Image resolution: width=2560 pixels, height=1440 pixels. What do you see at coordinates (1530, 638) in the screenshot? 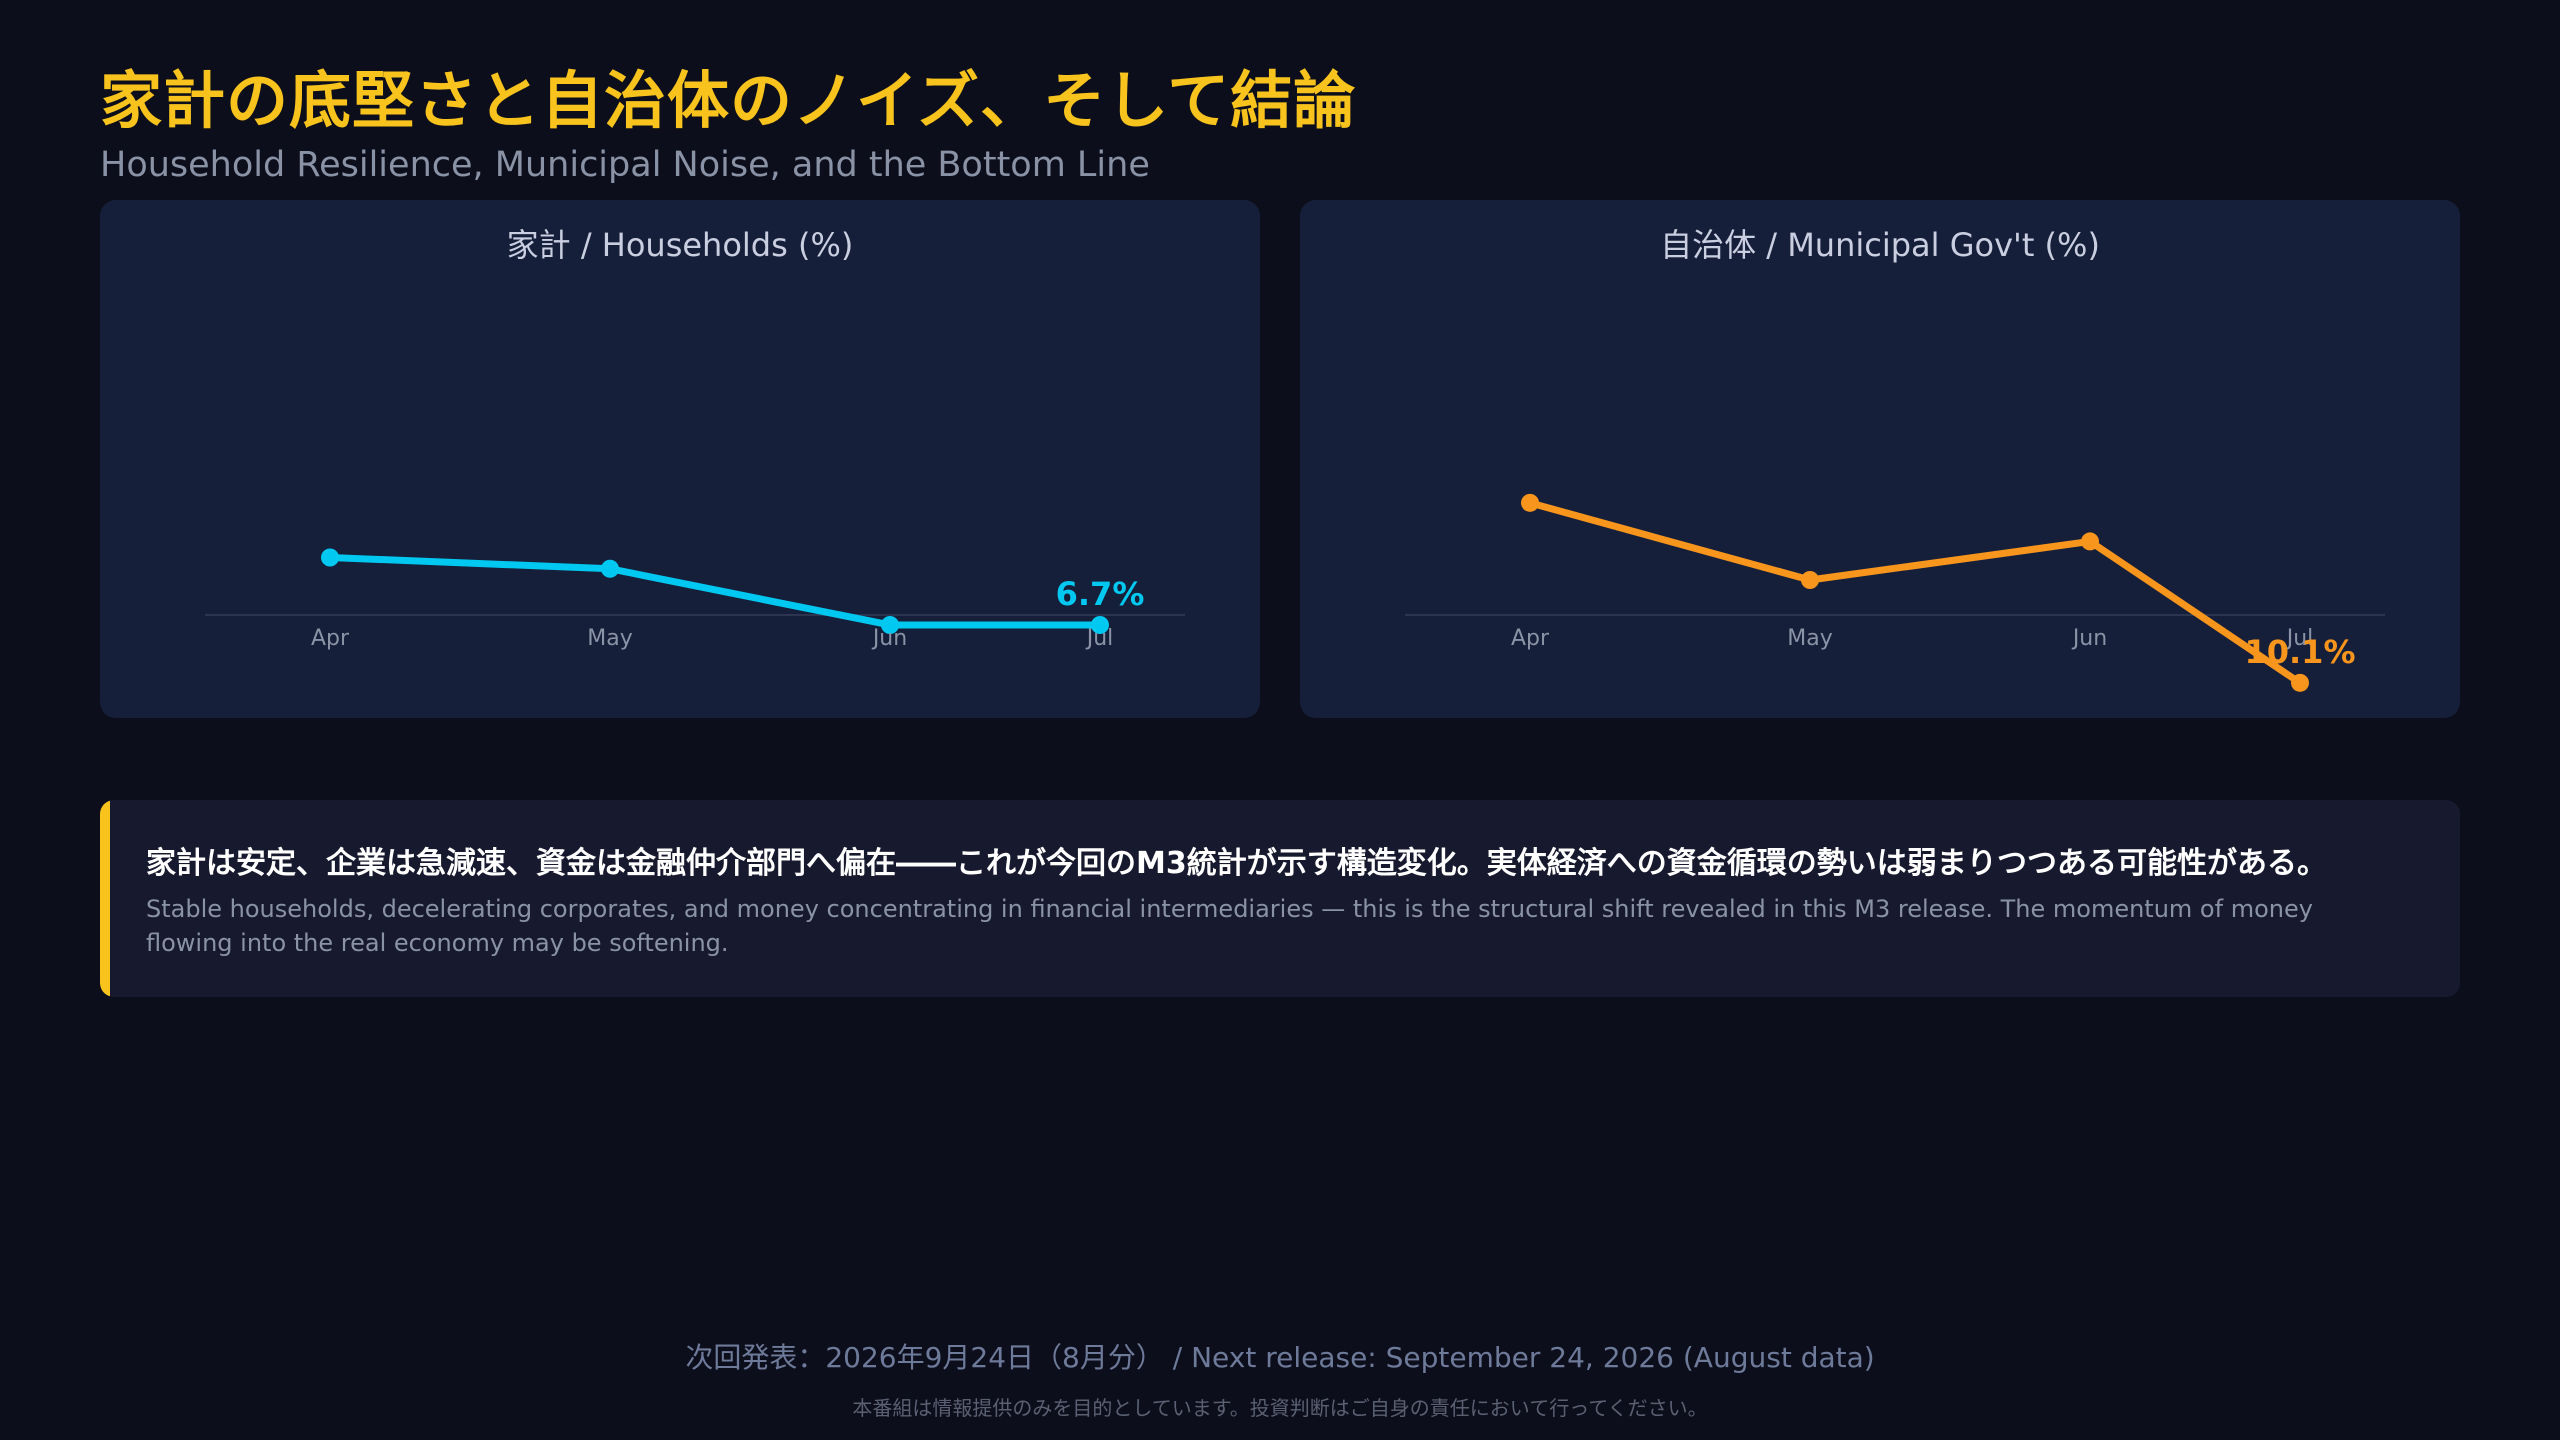
I see `municipal-x-tick-apr: Apr` at bounding box center [1530, 638].